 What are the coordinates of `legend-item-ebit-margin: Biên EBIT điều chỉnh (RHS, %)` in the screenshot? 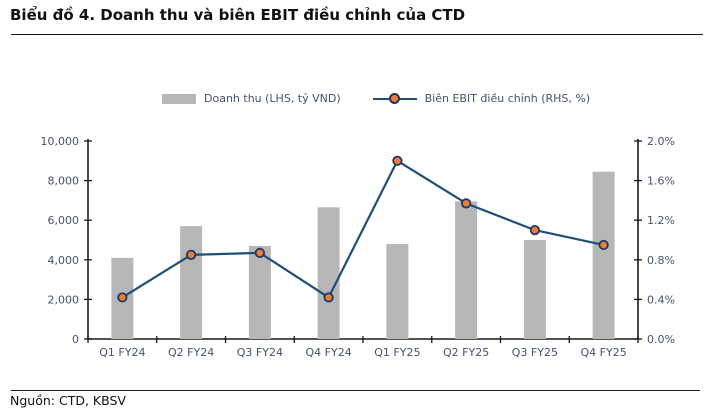 It's located at (466, 98).